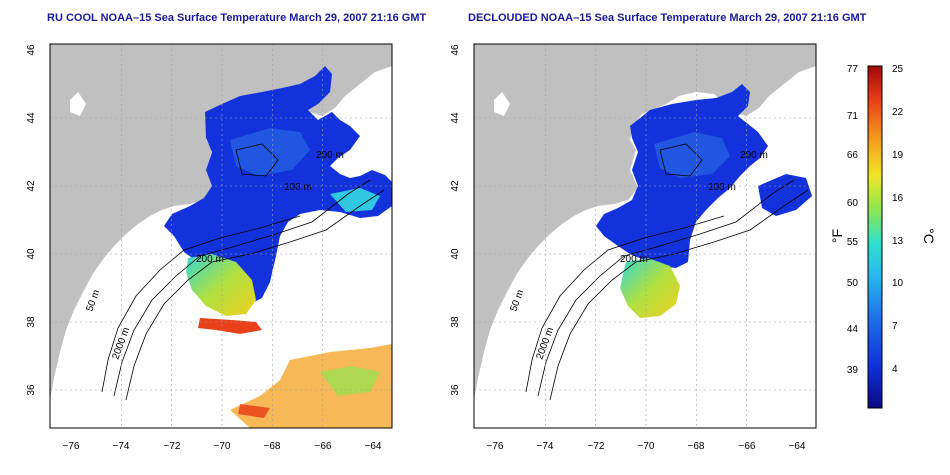  What do you see at coordinates (355, 200) in the screenshot?
I see `left-sst-shelf` at bounding box center [355, 200].